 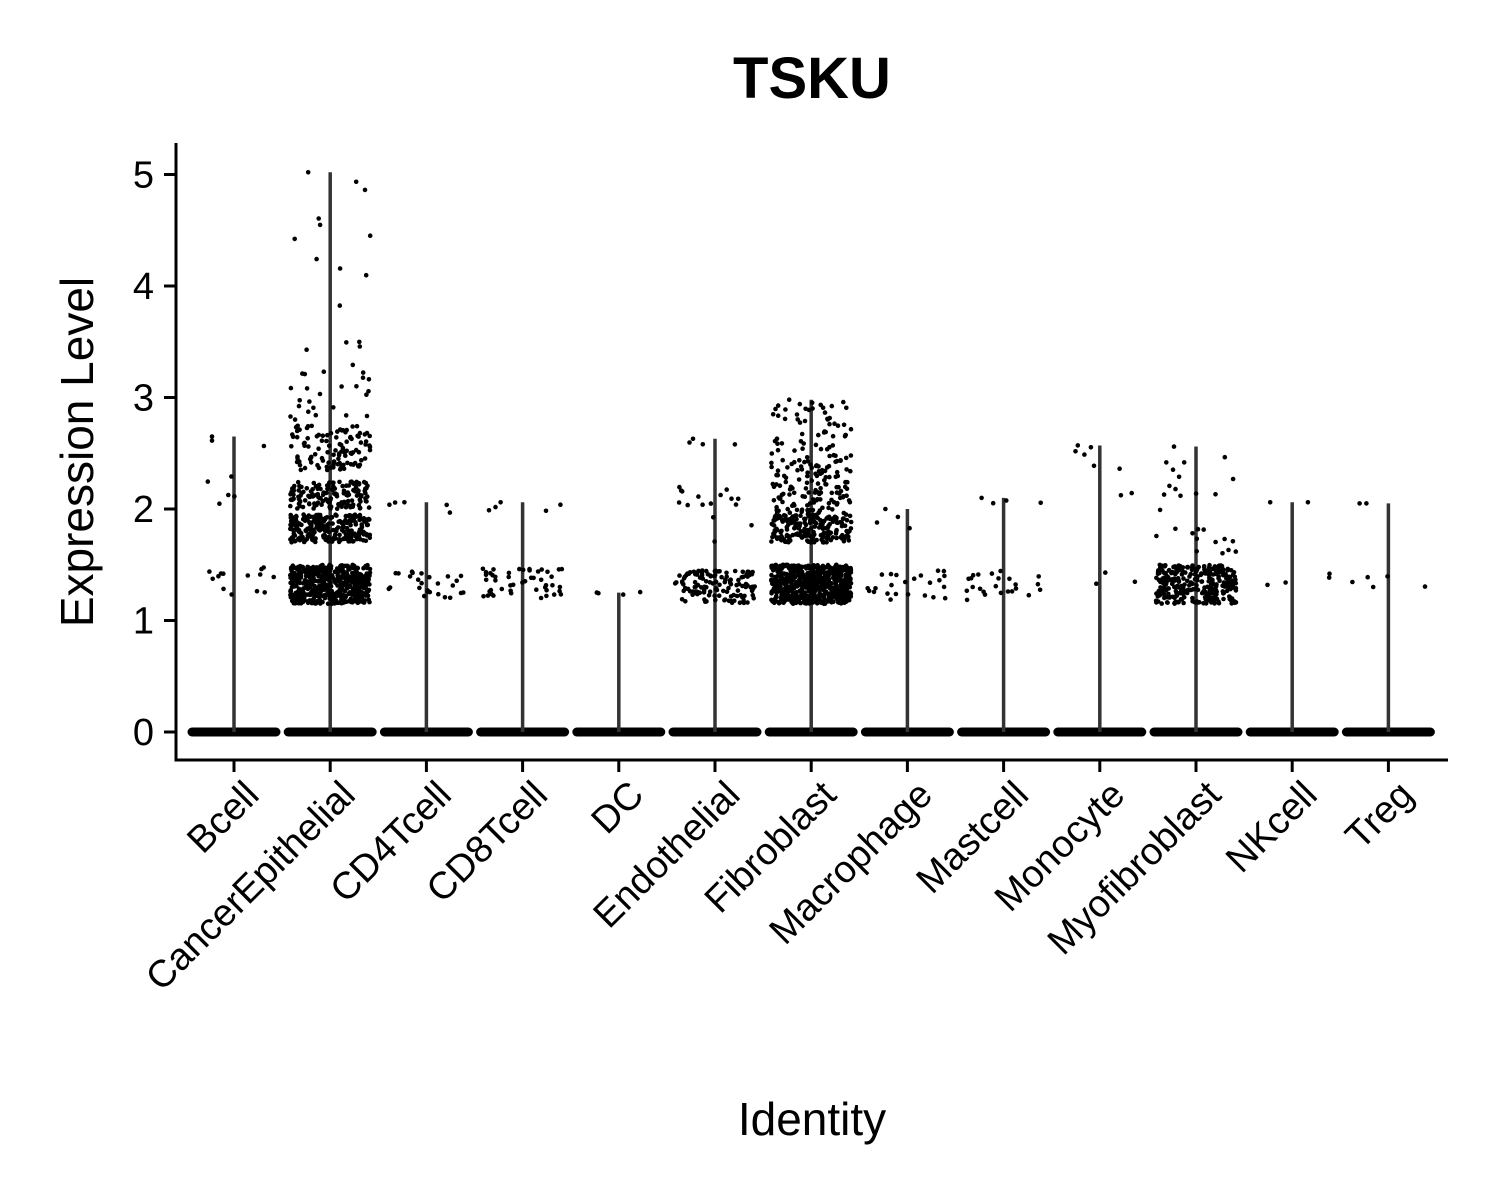 I want to click on violin-group-endothelial, so click(x=715, y=586).